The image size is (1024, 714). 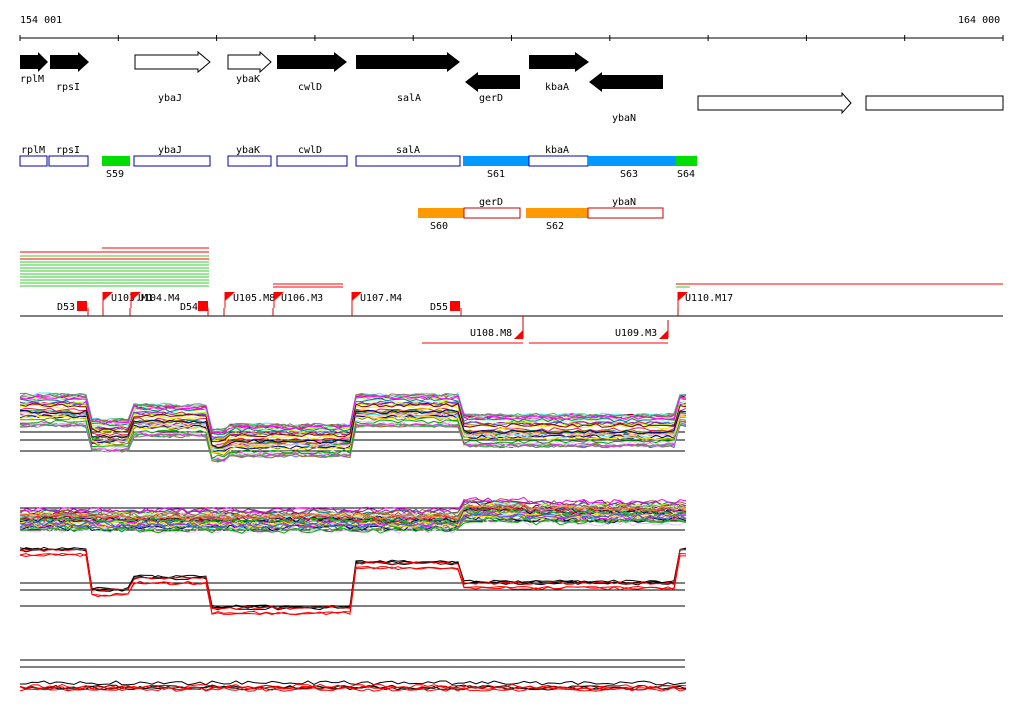 What do you see at coordinates (33, 150) in the screenshot?
I see `segment-label-rplM: rplM` at bounding box center [33, 150].